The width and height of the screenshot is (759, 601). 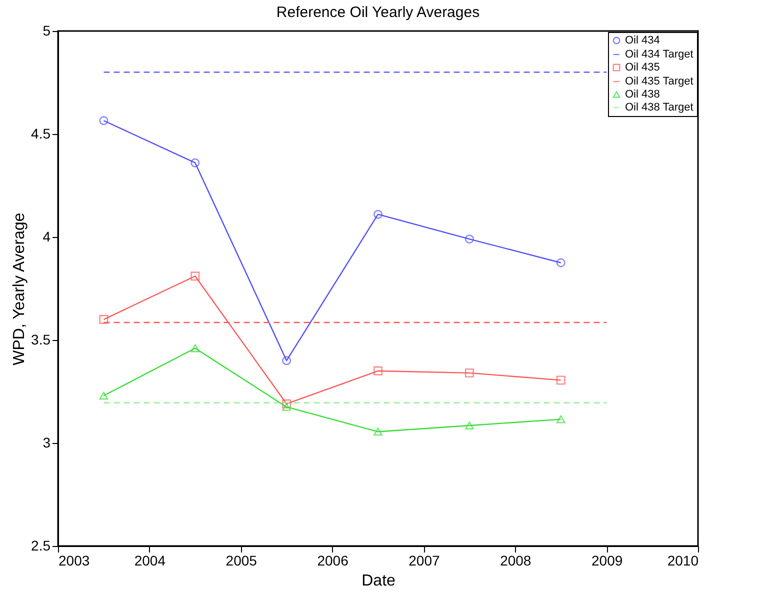 What do you see at coordinates (46, 30) in the screenshot?
I see `y-tick-label: 5` at bounding box center [46, 30].